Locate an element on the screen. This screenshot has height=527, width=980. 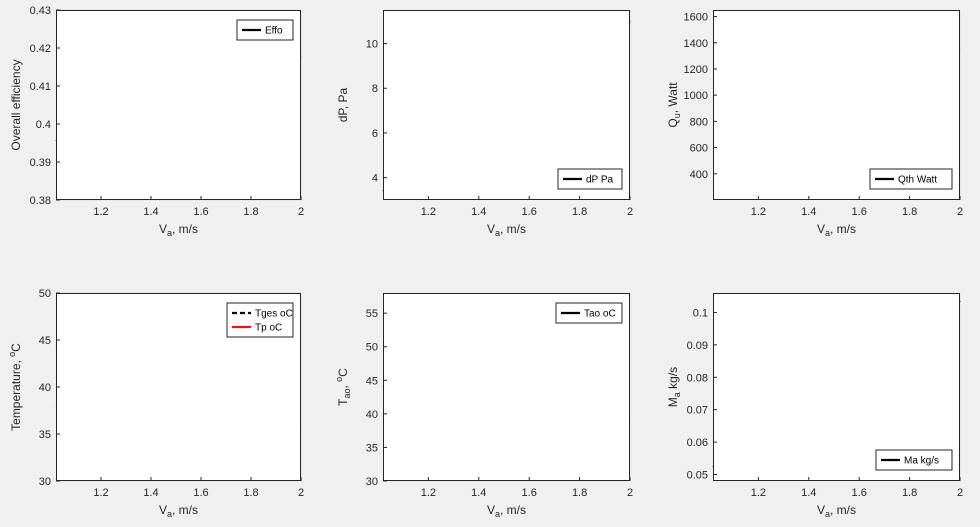
legend-label: Tp oC is located at coordinates (268, 328).